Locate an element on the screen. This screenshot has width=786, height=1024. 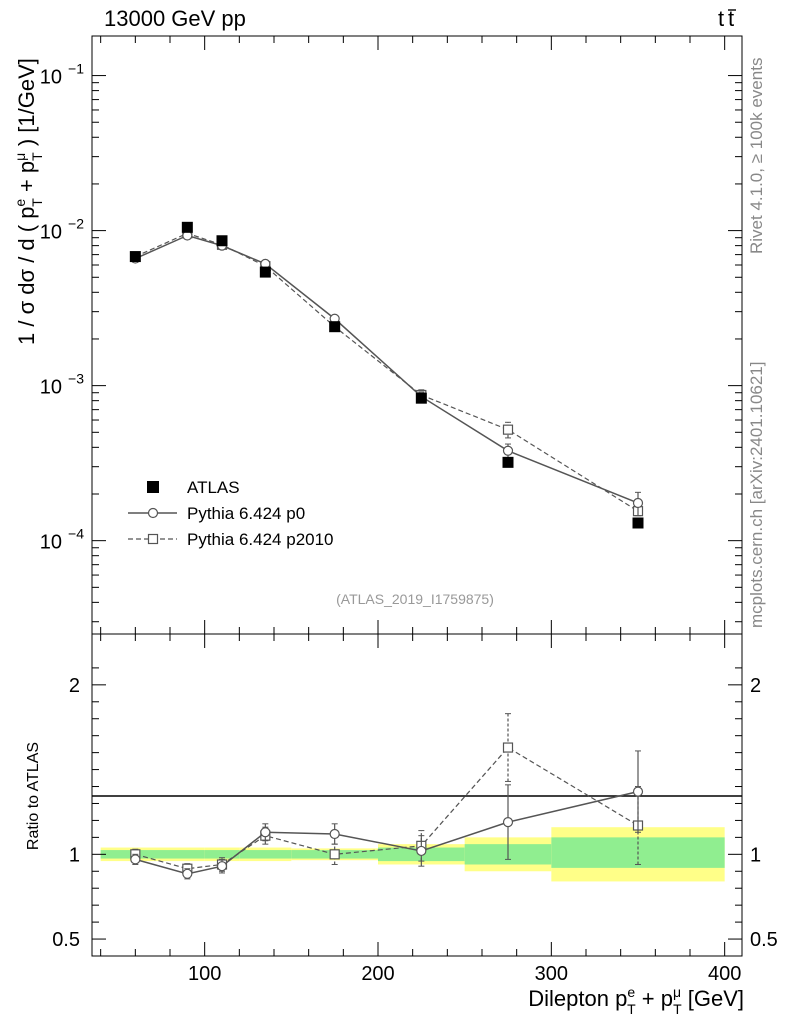
xlabel-sub1: T is located at coordinates (631, 1009).